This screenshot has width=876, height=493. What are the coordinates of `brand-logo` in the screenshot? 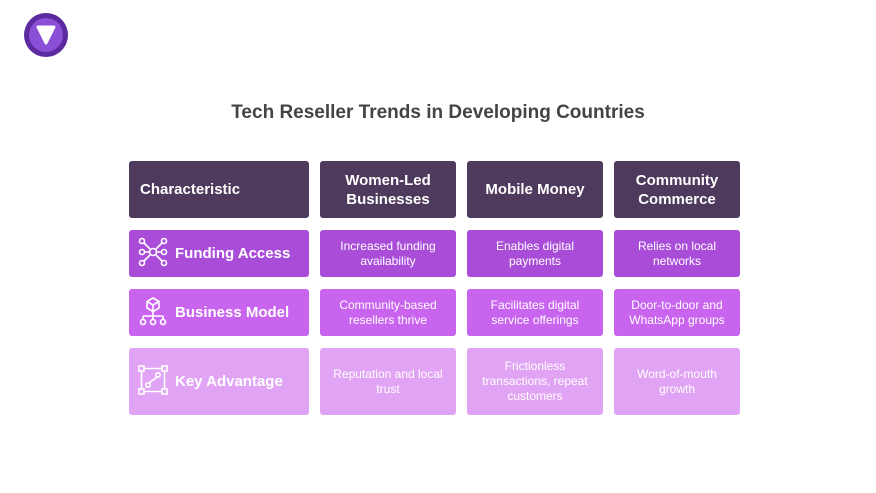 It's located at (46, 35).